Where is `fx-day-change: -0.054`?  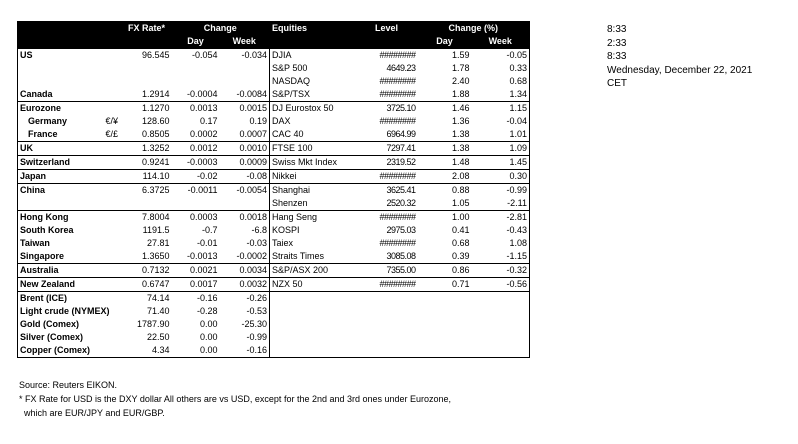 fx-day-change: -0.054 is located at coordinates (195, 55).